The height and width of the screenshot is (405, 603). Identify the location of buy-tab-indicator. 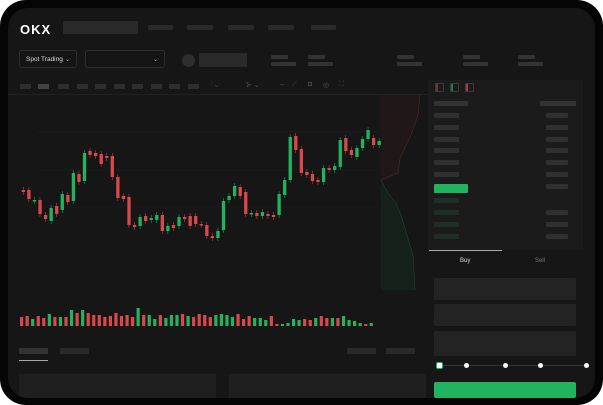
(465, 250).